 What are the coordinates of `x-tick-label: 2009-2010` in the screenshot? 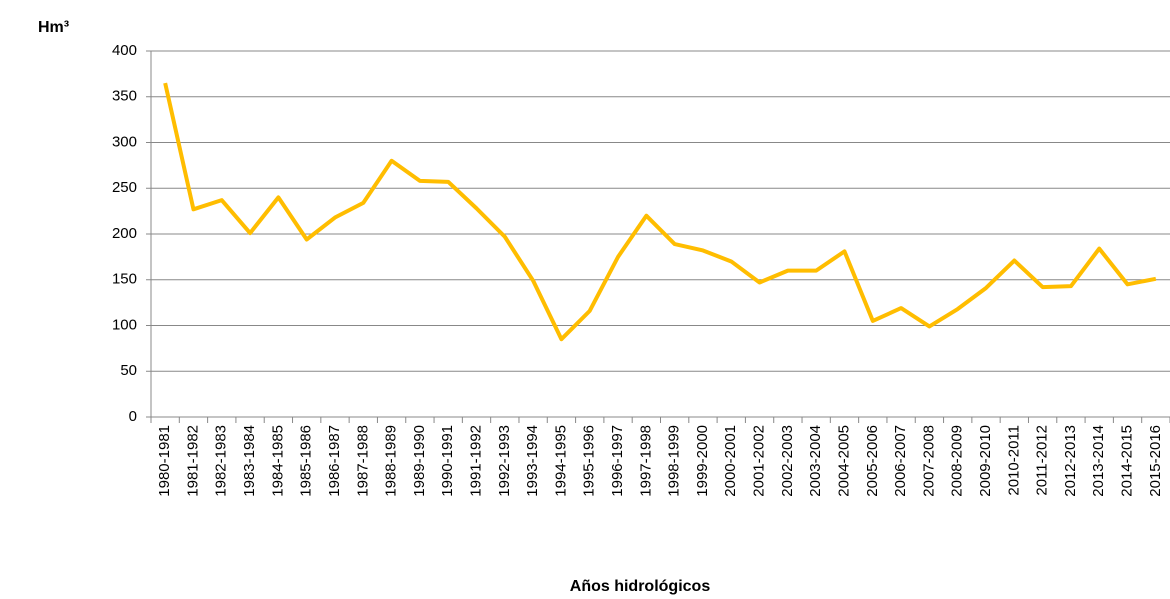 It's located at (985, 461).